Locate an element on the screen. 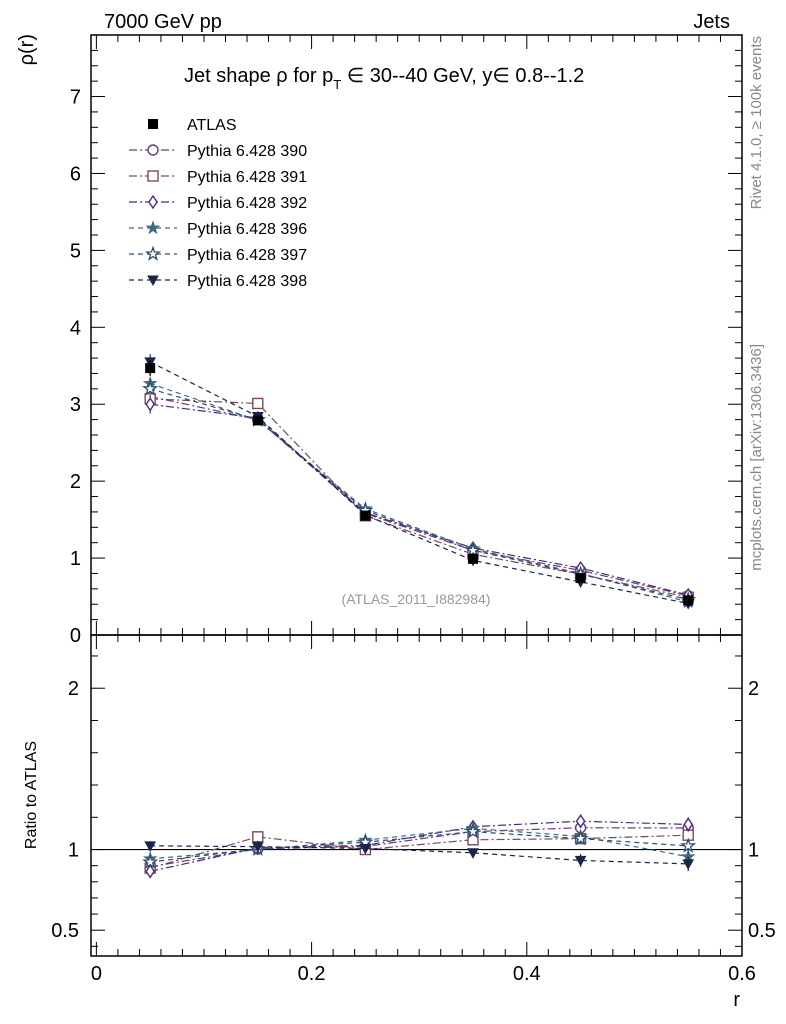 The height and width of the screenshot is (1024, 786). legend-item: Pythia 6.428 397 is located at coordinates (218, 254).